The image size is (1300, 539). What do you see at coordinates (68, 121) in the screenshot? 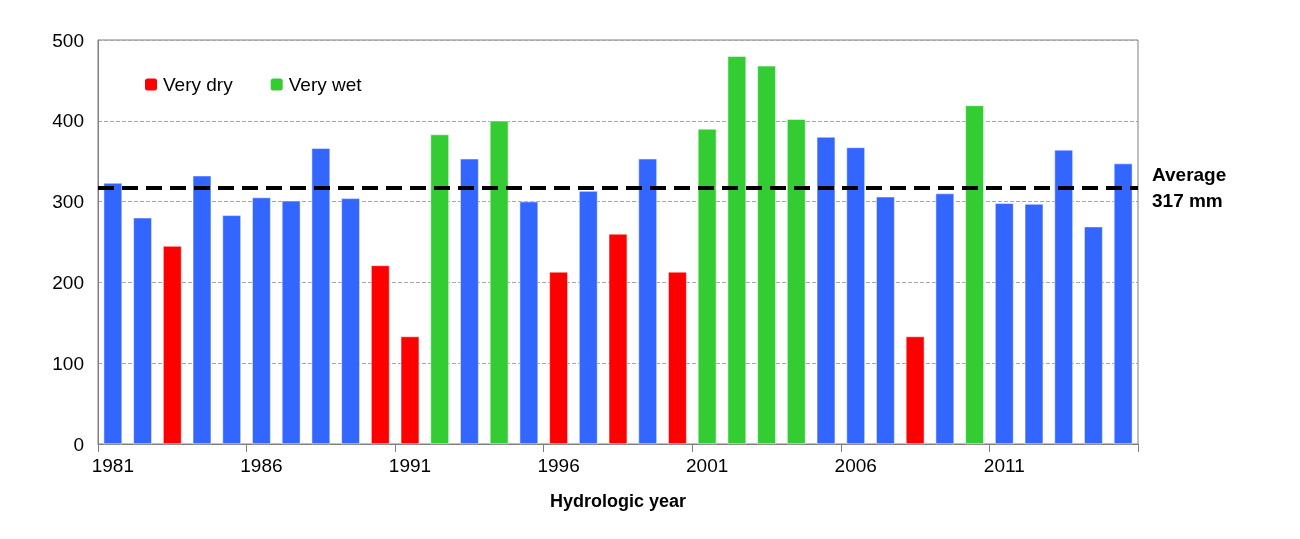
I see `y-tick-label: 400` at bounding box center [68, 121].